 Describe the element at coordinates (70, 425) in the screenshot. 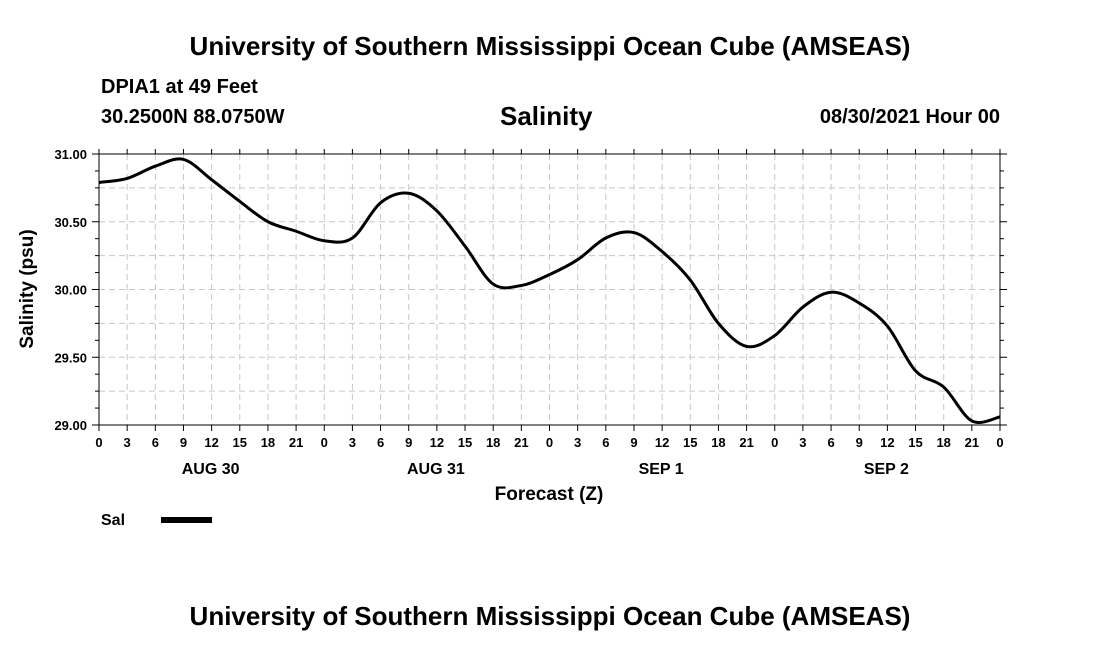

I see `y-tick-label: 29.00` at that location.